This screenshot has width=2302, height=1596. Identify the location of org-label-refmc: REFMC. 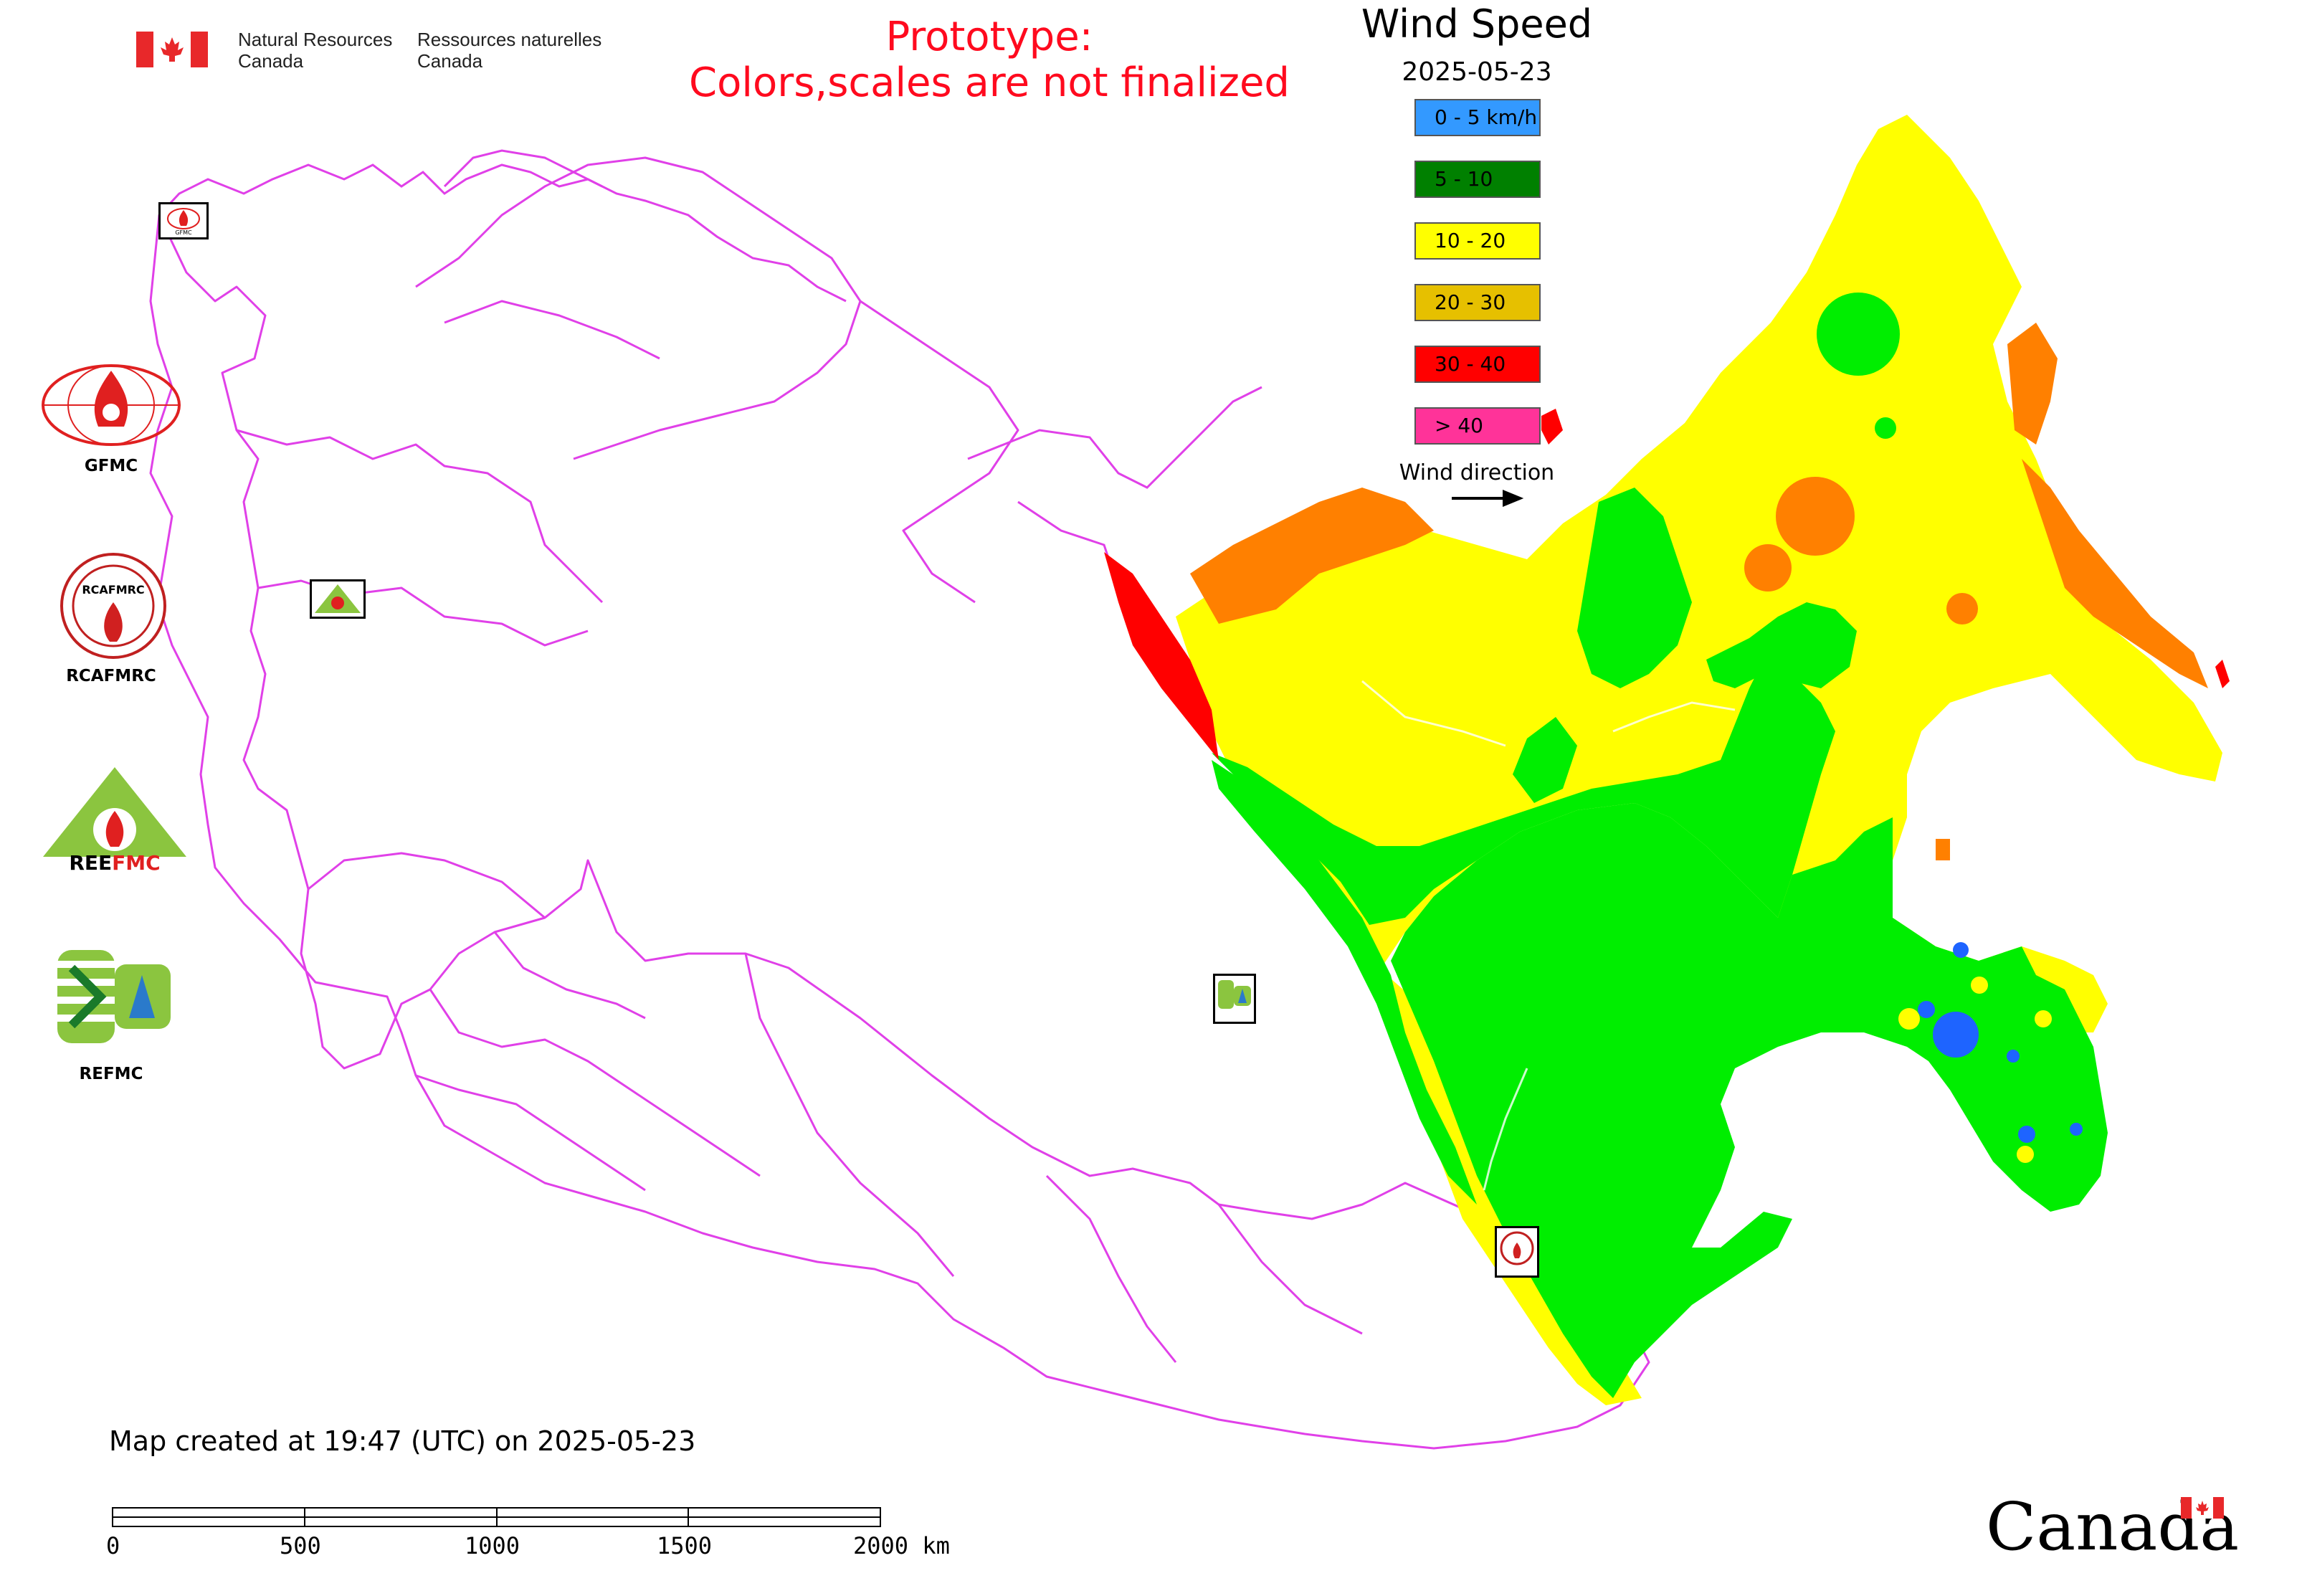
(111, 1074).